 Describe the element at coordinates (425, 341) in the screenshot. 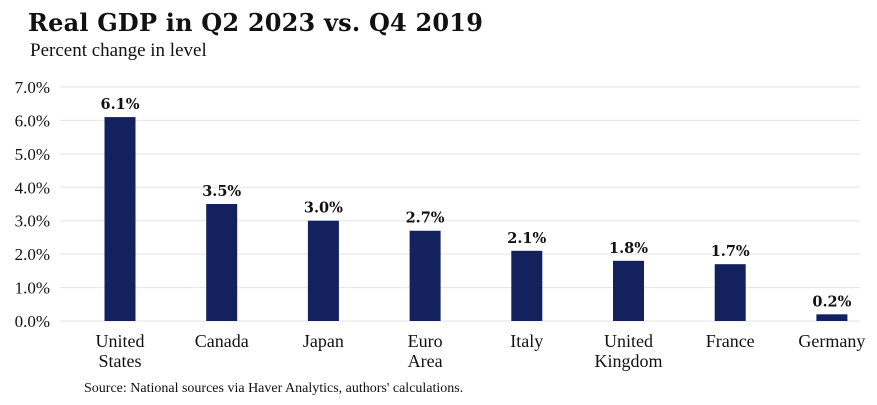

I see `x-tick-label: Euro` at that location.